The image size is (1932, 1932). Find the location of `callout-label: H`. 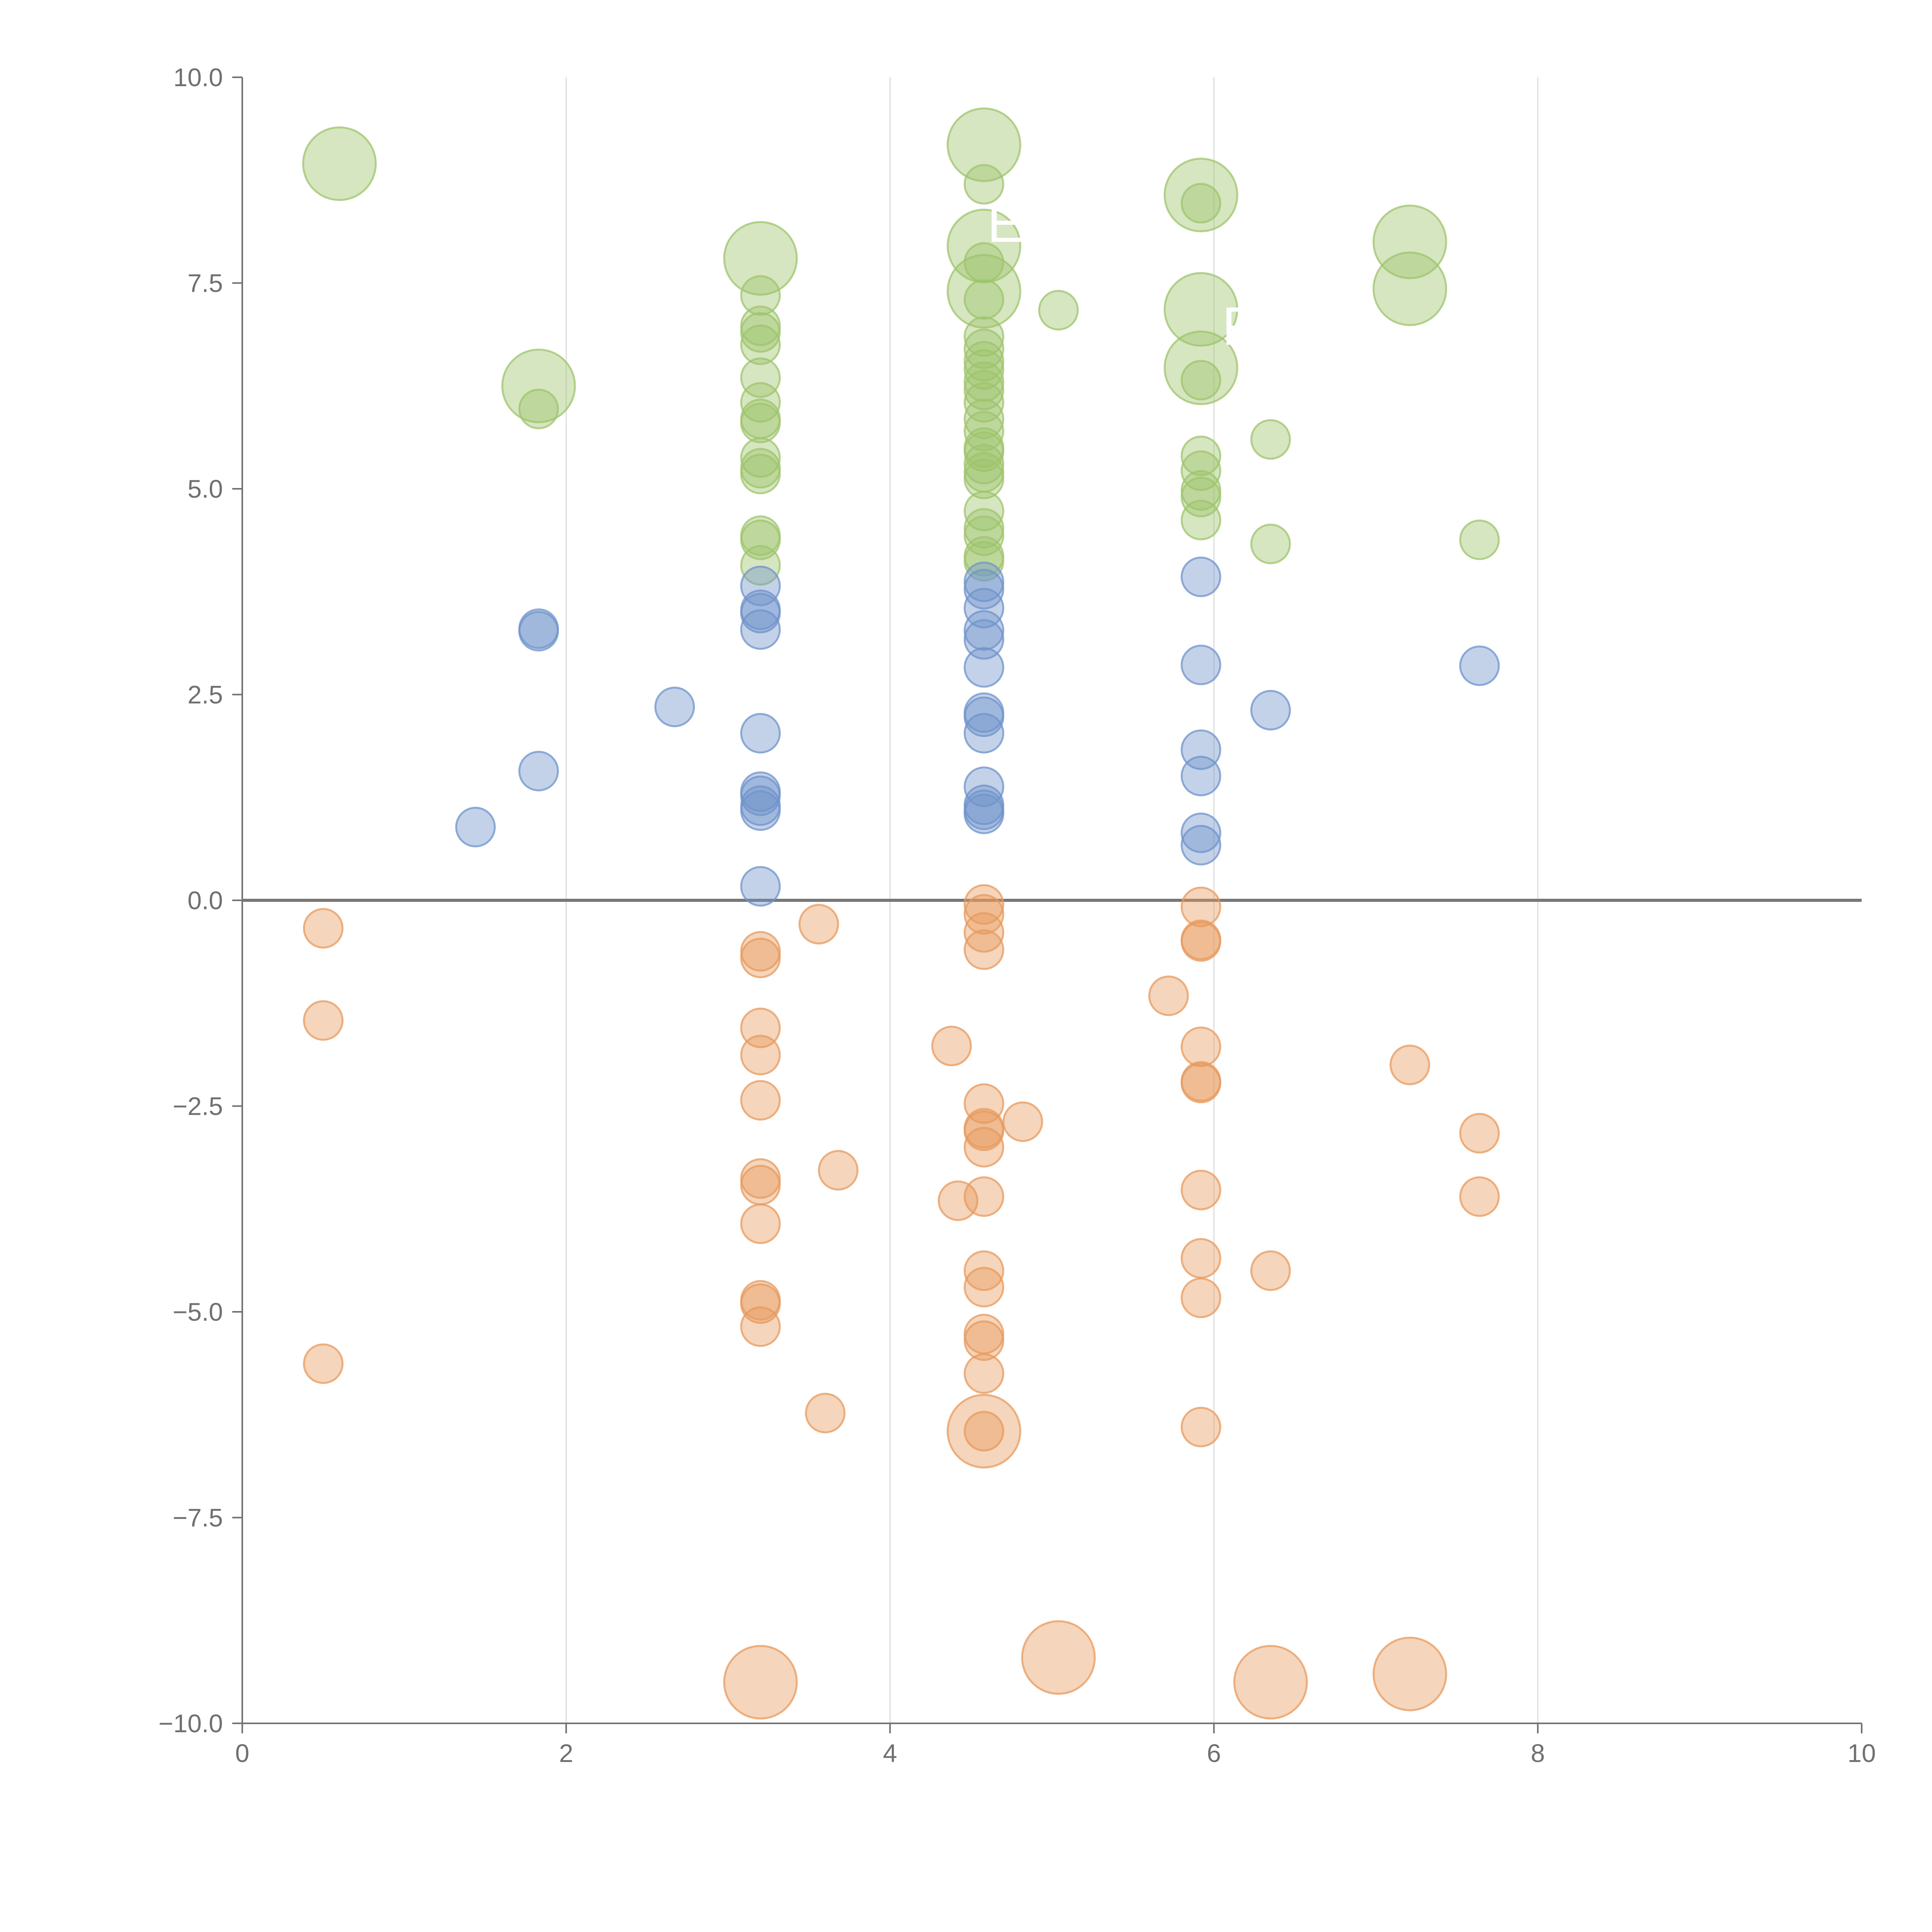

callout-label: H is located at coordinates (1120, 1630).